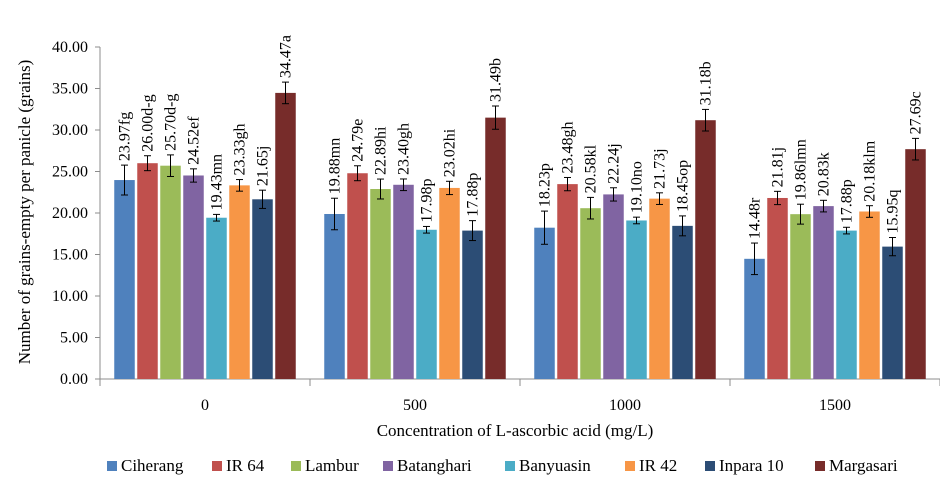  What do you see at coordinates (148, 122) in the screenshot?
I see `data-label: 26.00d-g` at bounding box center [148, 122].